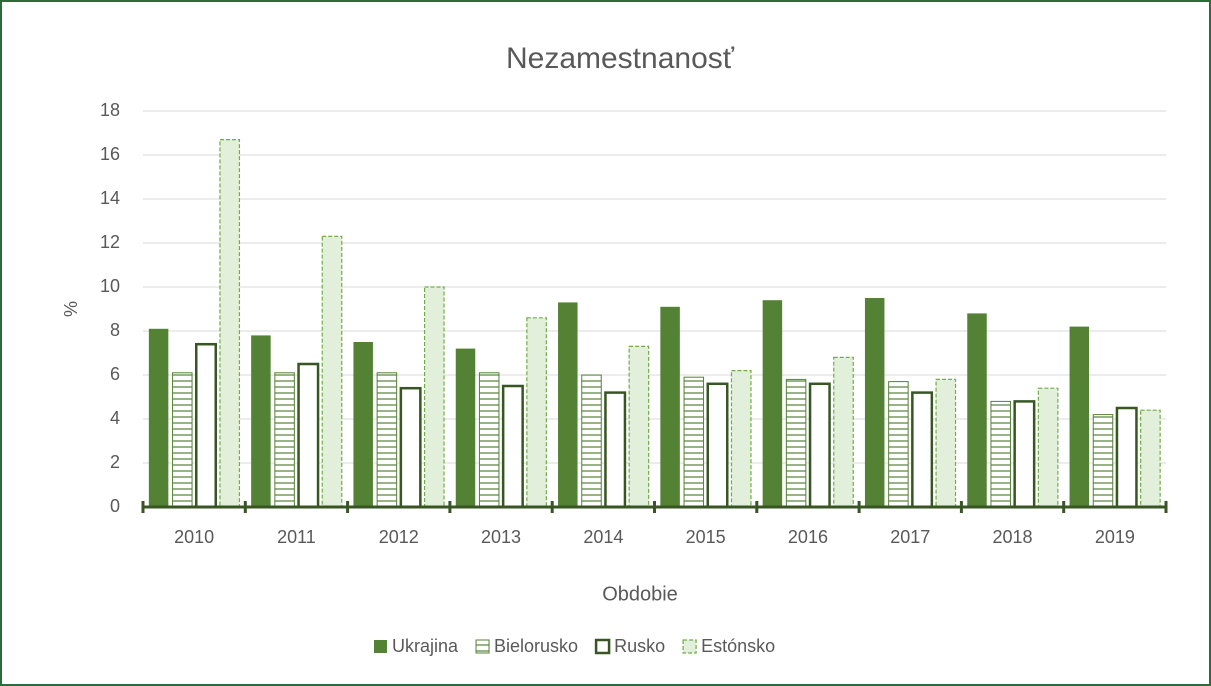  Describe the element at coordinates (110, 242) in the screenshot. I see `y-tick-label: 12` at that location.